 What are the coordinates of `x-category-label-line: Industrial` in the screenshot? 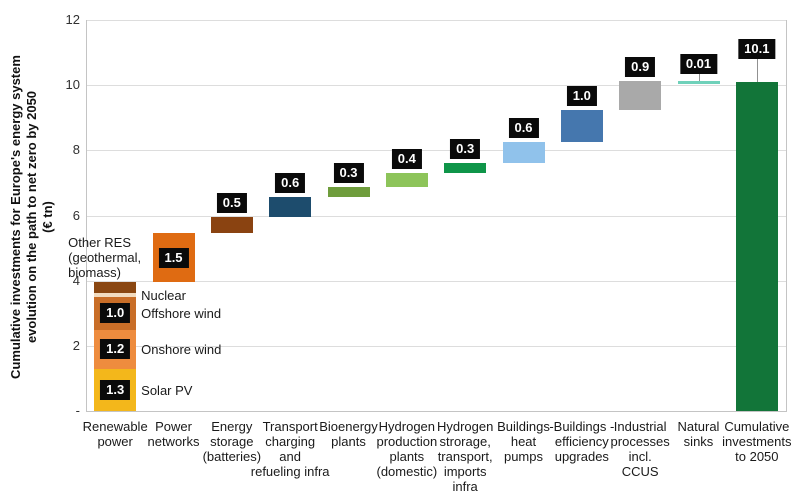 It's located at (640, 426).